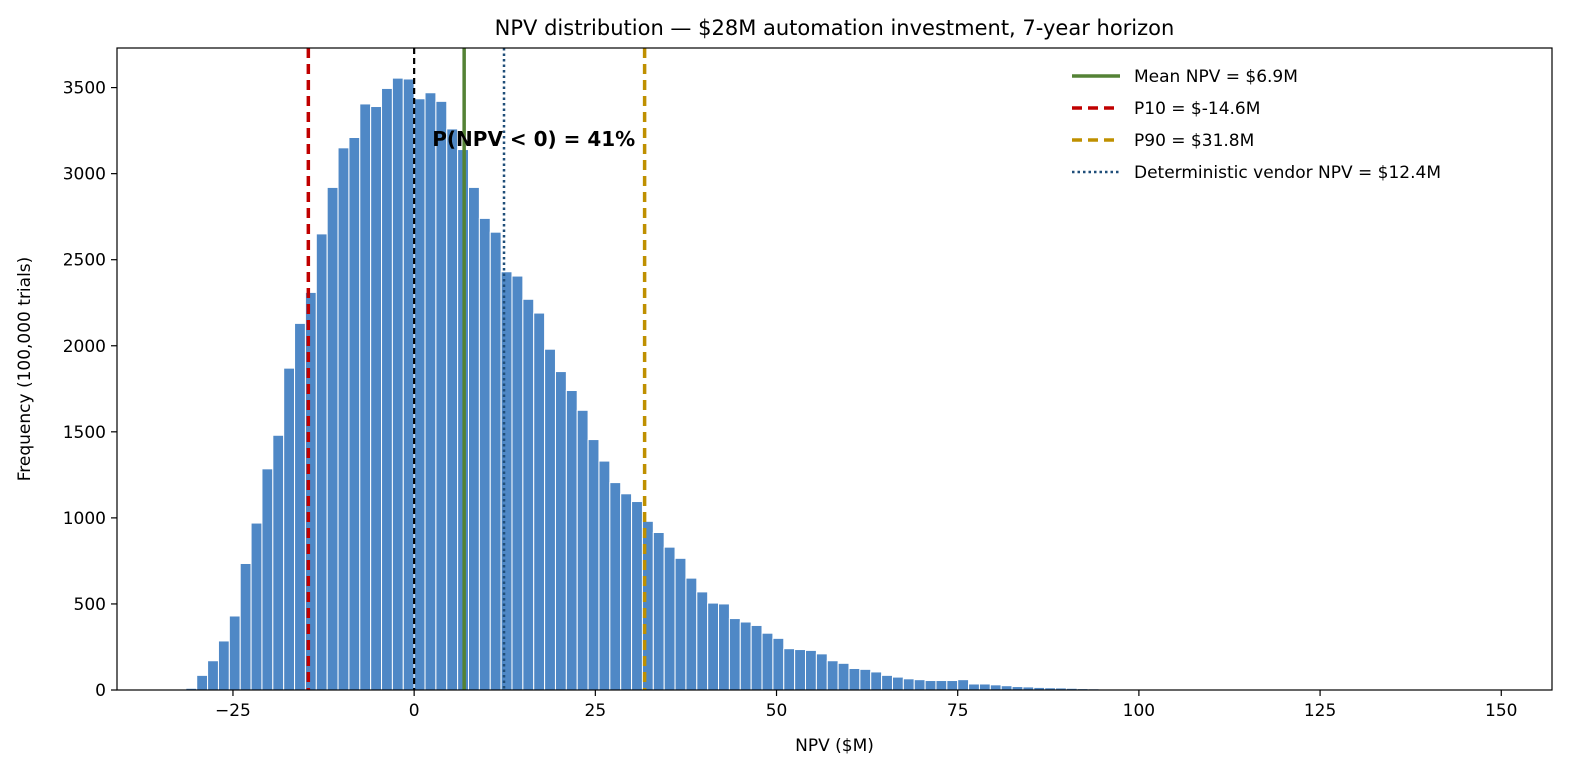  I want to click on y-tick-label: 0, so click(100, 691).